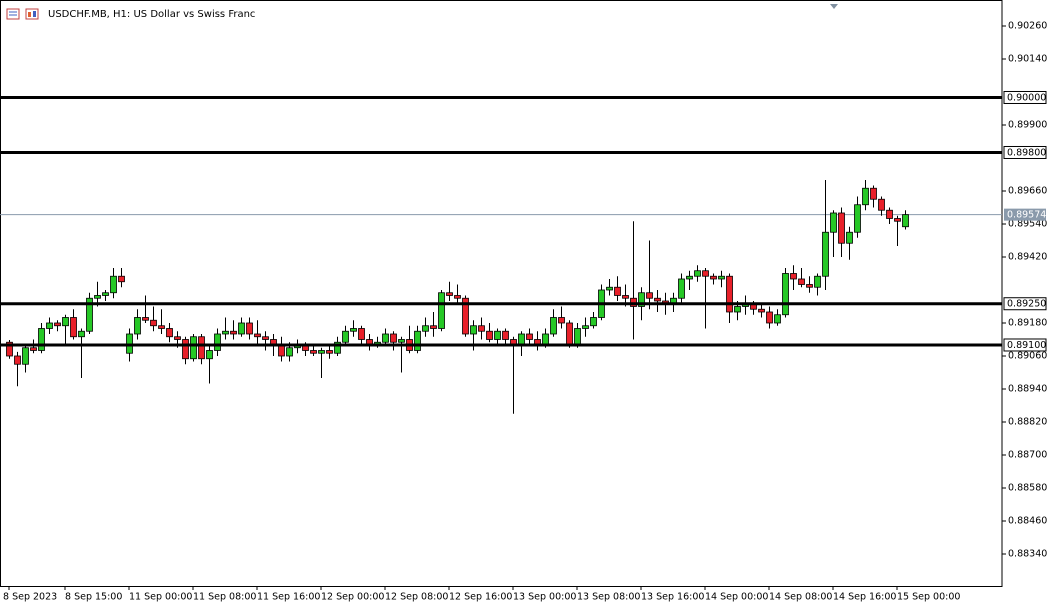  What do you see at coordinates (1026, 304) in the screenshot?
I see `level-label: 0.89250` at bounding box center [1026, 304].